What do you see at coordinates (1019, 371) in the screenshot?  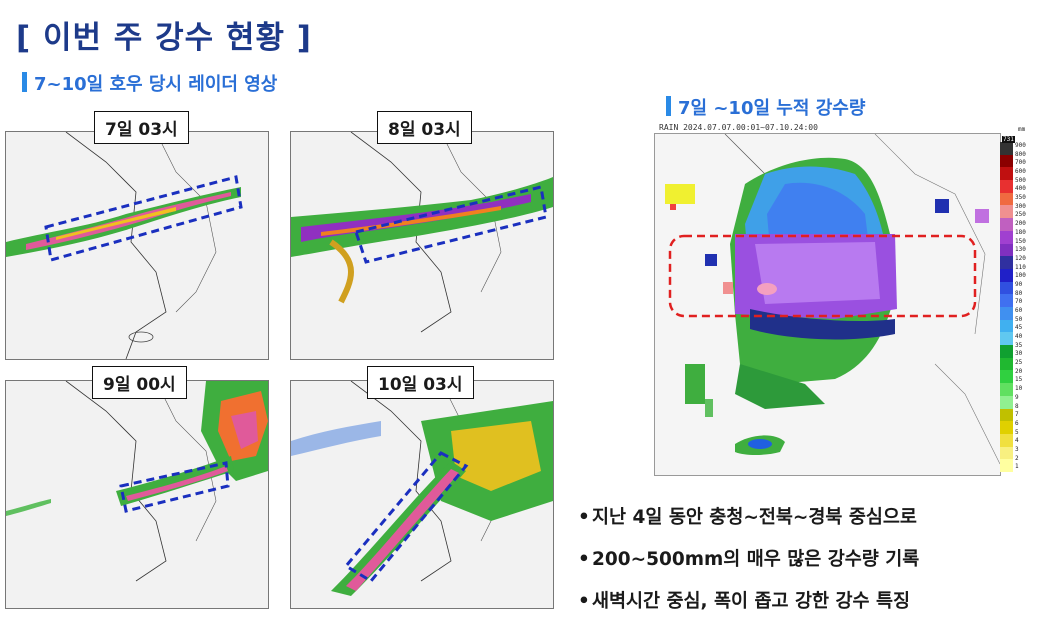 I see `scale-tick: 20` at bounding box center [1019, 371].